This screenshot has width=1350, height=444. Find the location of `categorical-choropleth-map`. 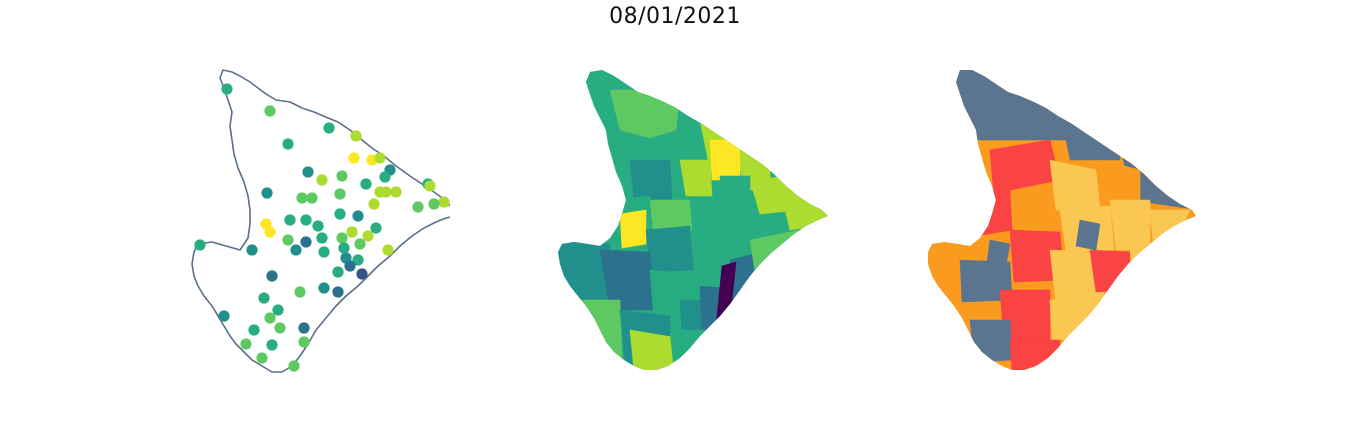

categorical-choropleth-map is located at coordinates (1062, 220).